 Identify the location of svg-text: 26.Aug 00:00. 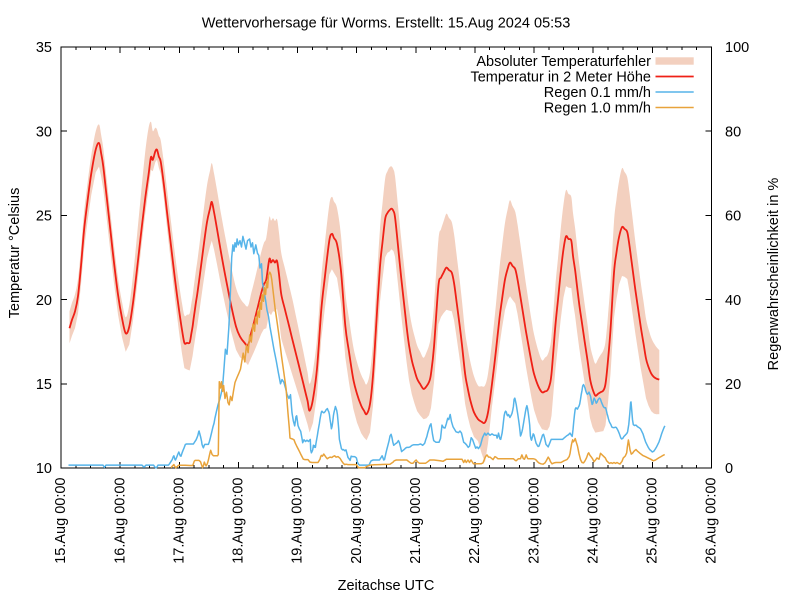
(712, 521).